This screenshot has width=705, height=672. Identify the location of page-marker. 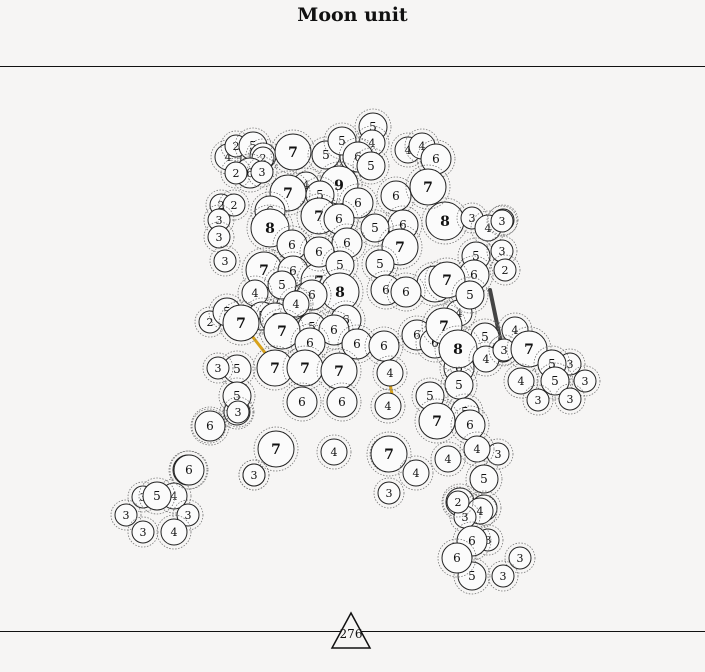
(351, 630).